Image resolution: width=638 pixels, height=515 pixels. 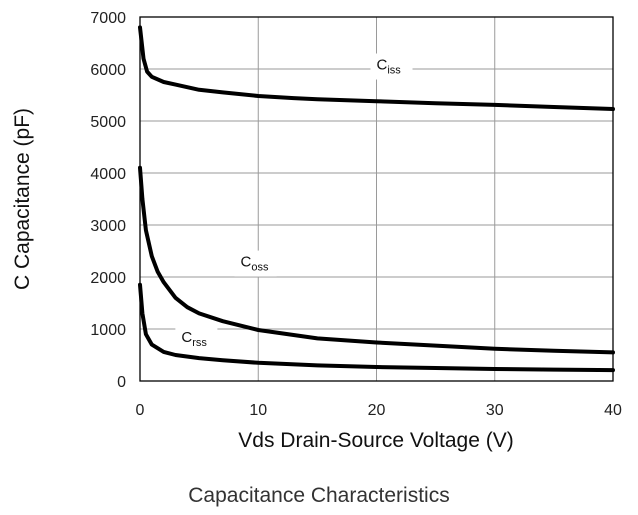 I want to click on figure-caption: Capacitance Characteristics, so click(x=319, y=495).